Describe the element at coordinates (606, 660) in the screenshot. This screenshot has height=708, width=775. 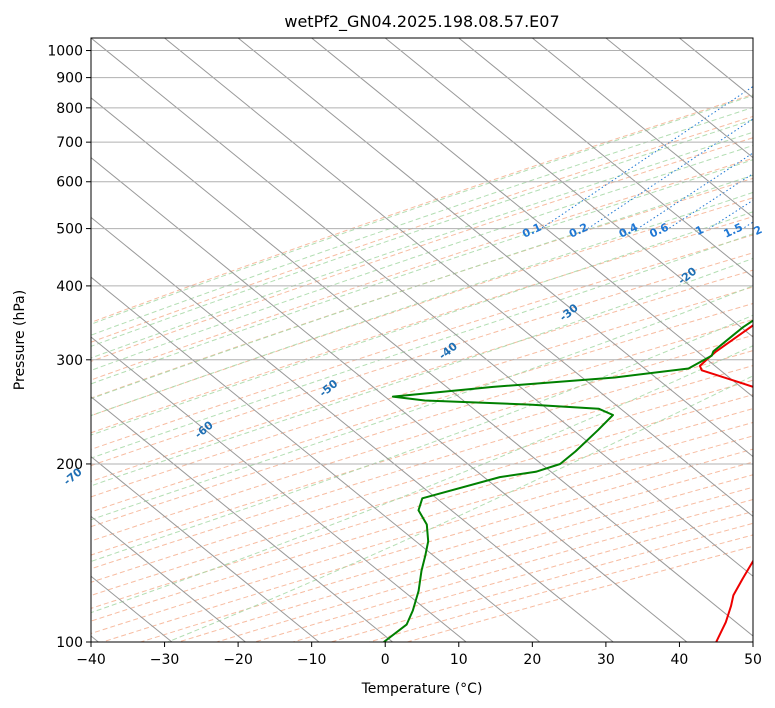
I see `x-tick-label: 30` at that location.